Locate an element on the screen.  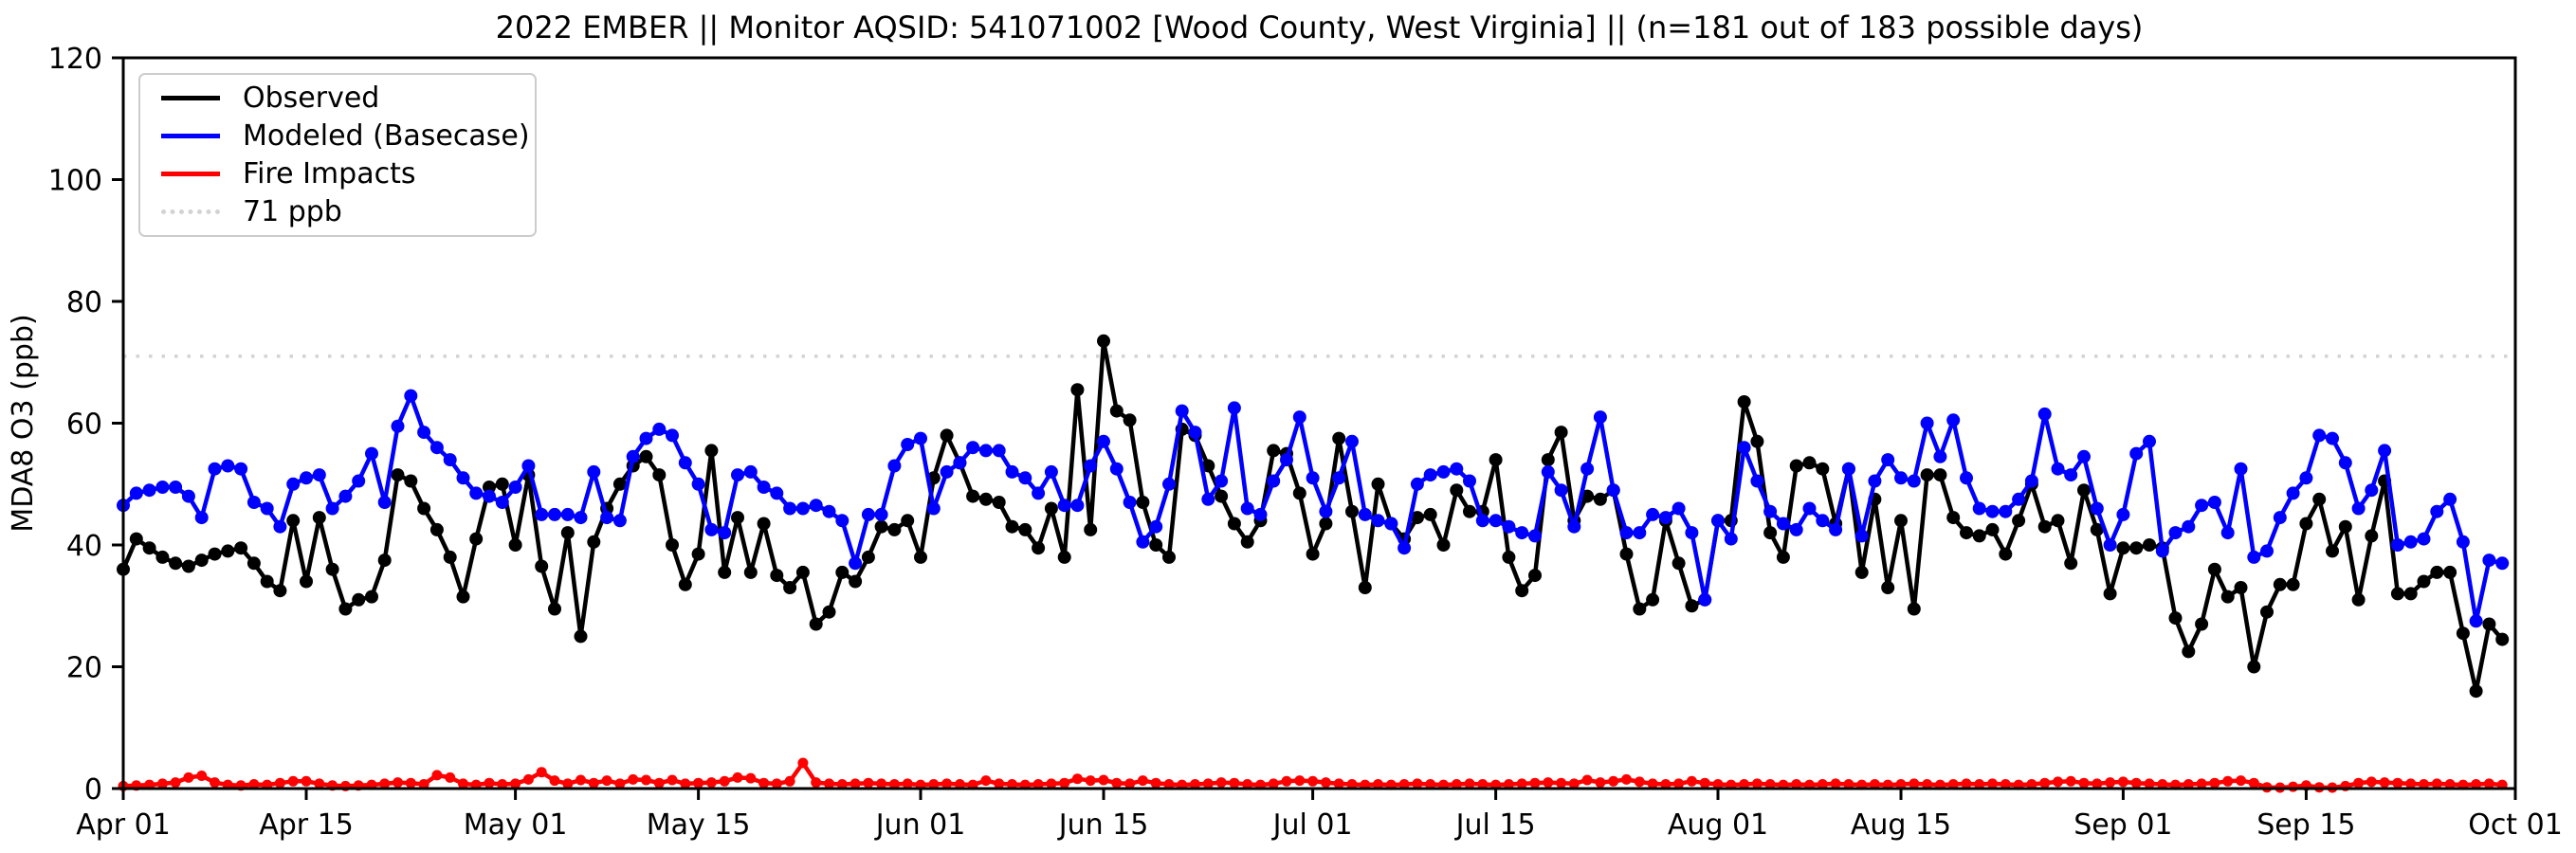
legend-item-observed: Observed is located at coordinates (337, 98).